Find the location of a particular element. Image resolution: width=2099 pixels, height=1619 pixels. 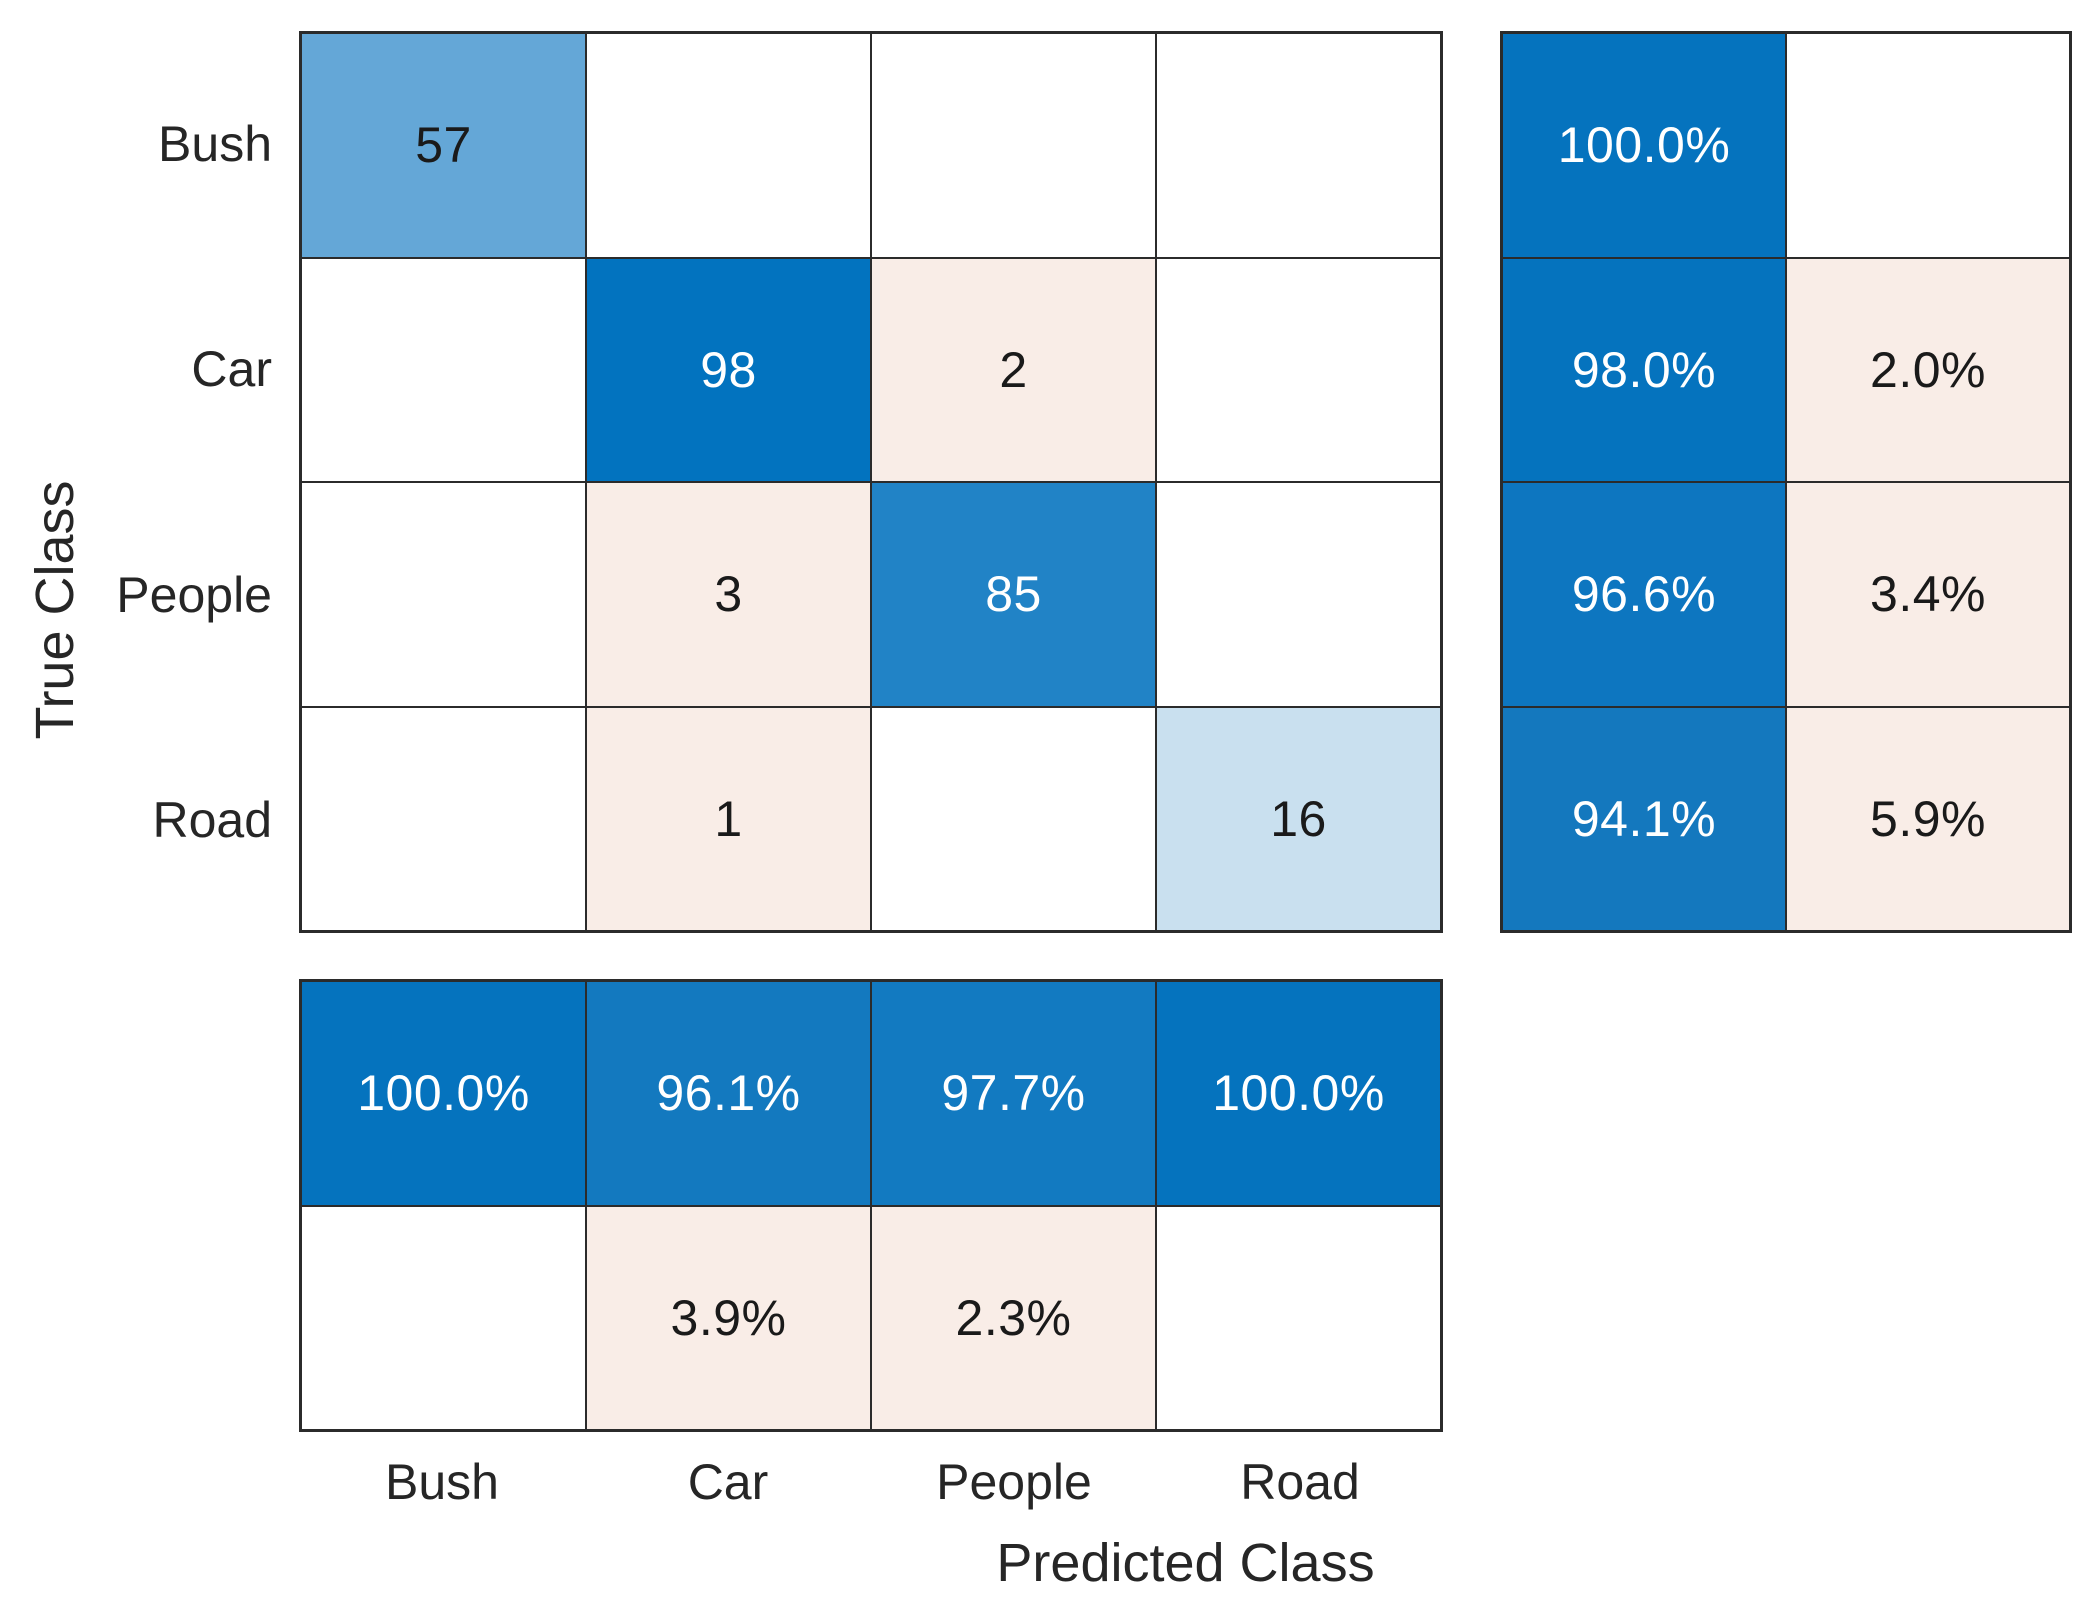

row-summary-cell: 98.0% is located at coordinates (1644, 369).